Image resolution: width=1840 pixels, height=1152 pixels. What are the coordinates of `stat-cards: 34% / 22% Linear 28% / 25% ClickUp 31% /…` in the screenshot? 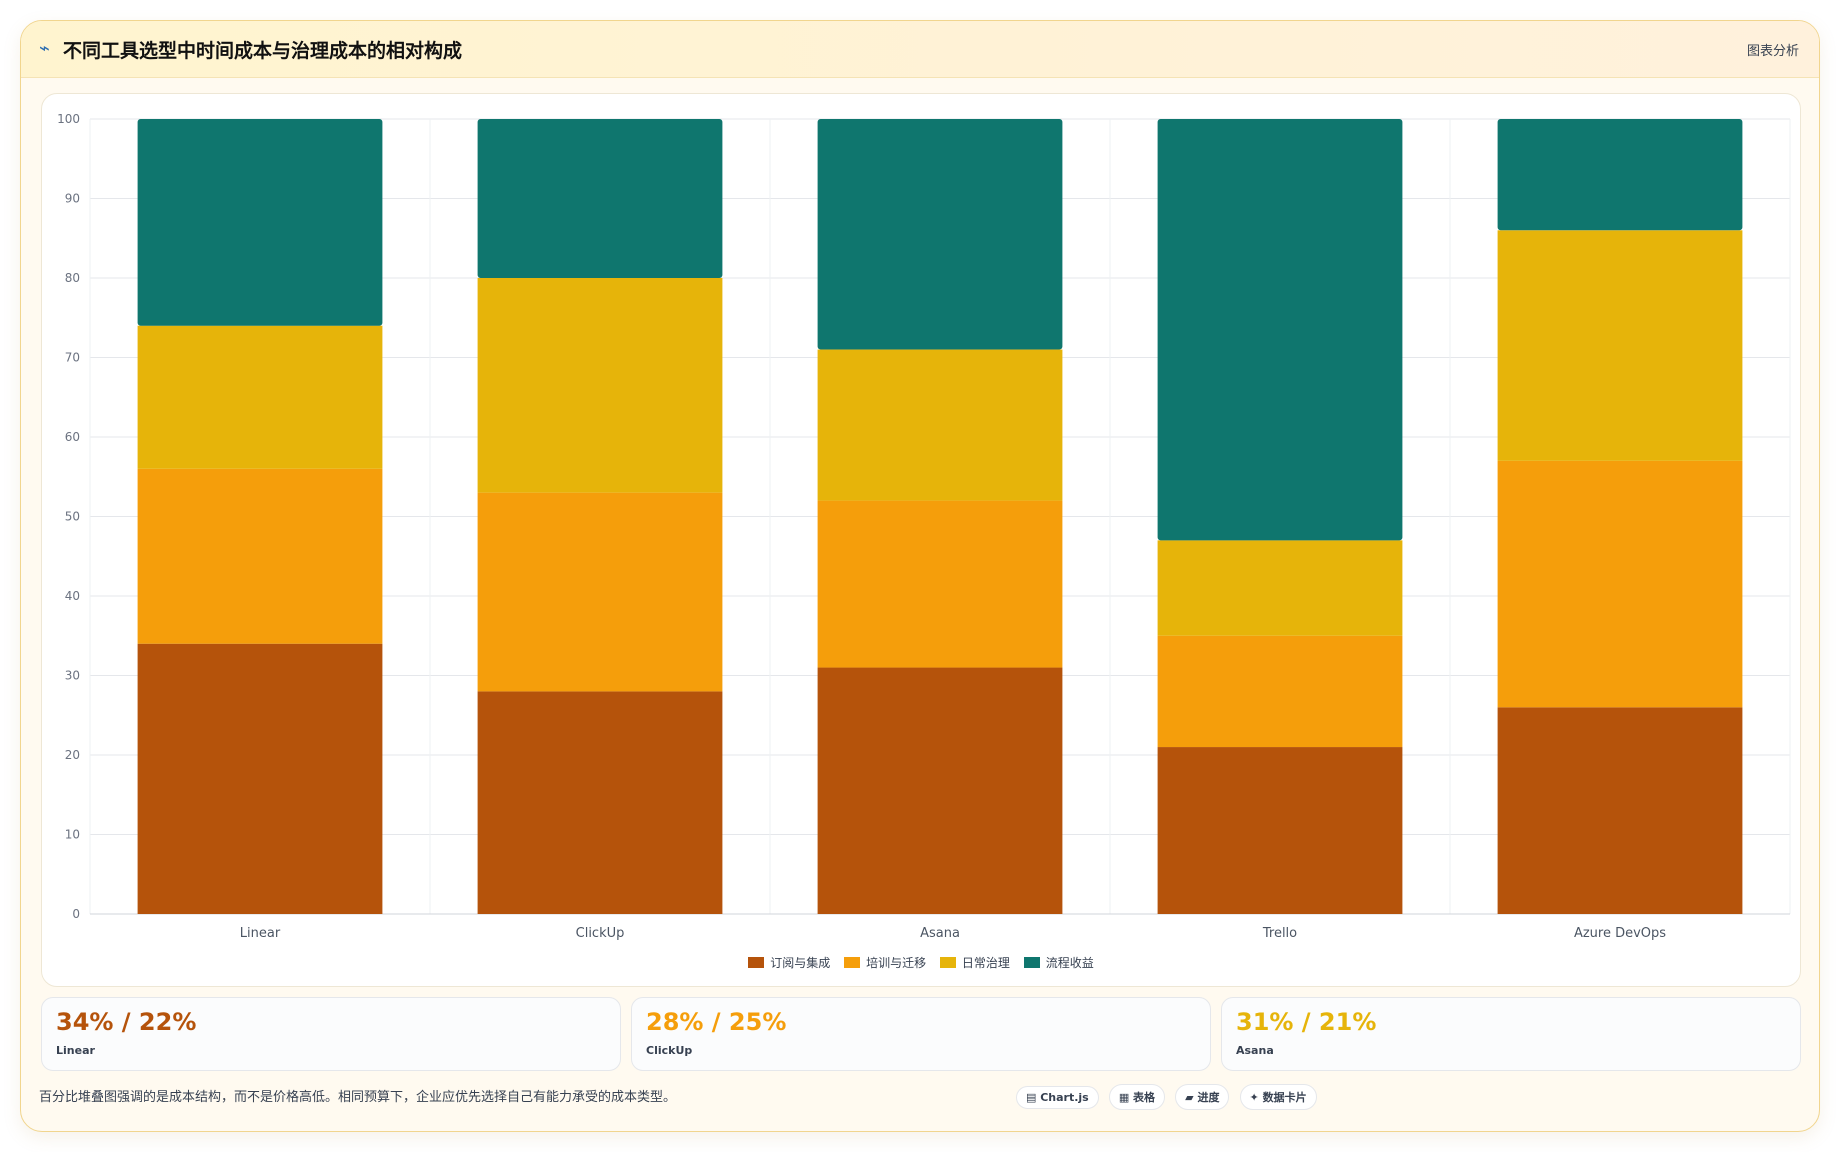 It's located at (921, 1034).